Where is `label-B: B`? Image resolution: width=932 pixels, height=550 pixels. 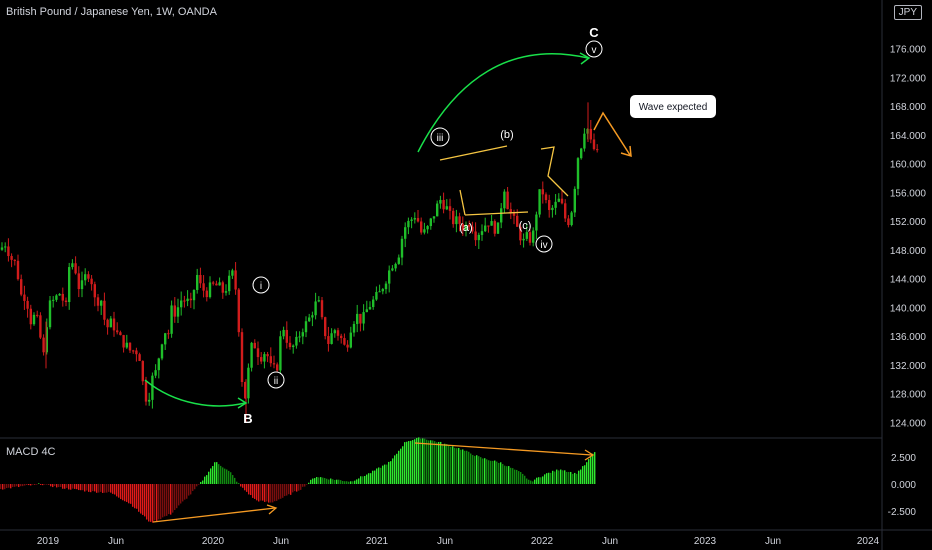
label-B: B is located at coordinates (247, 418).